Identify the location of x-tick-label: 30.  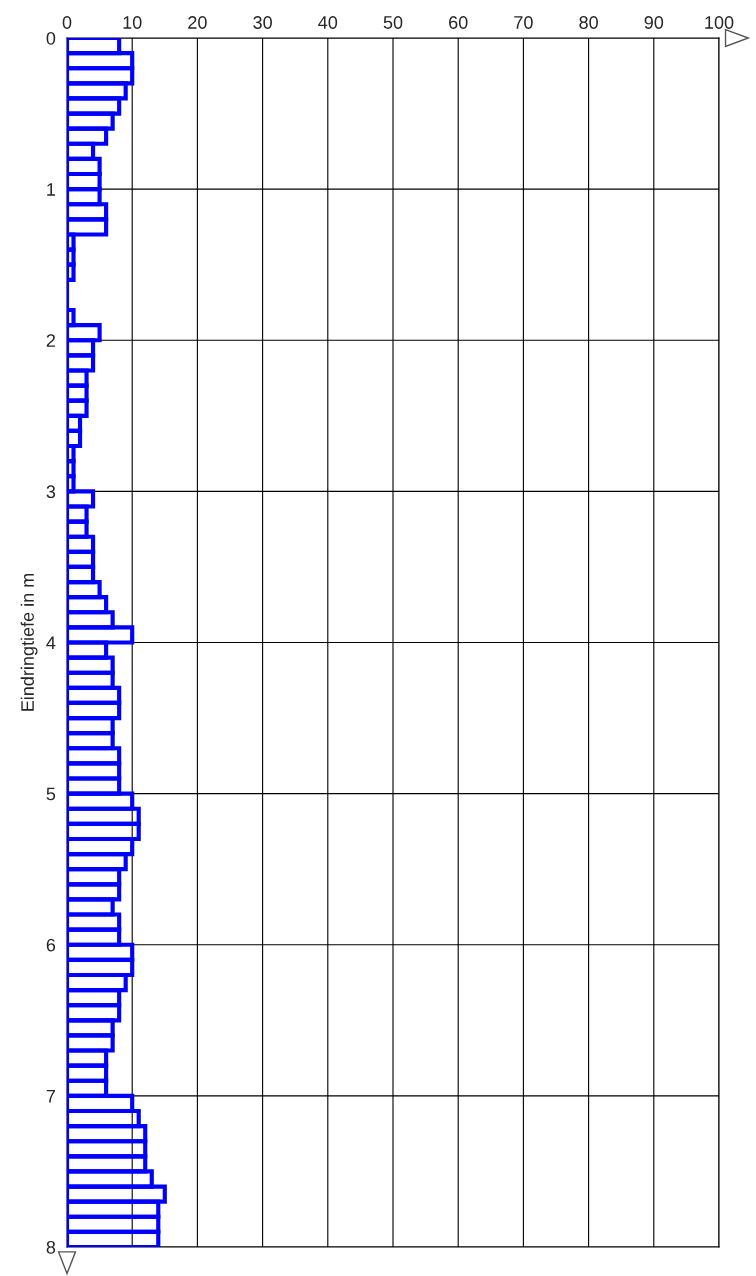
(262, 22).